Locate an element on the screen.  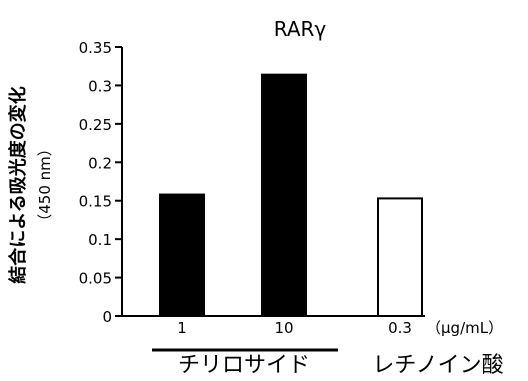
y-tick-label: 0 is located at coordinates (107, 317).